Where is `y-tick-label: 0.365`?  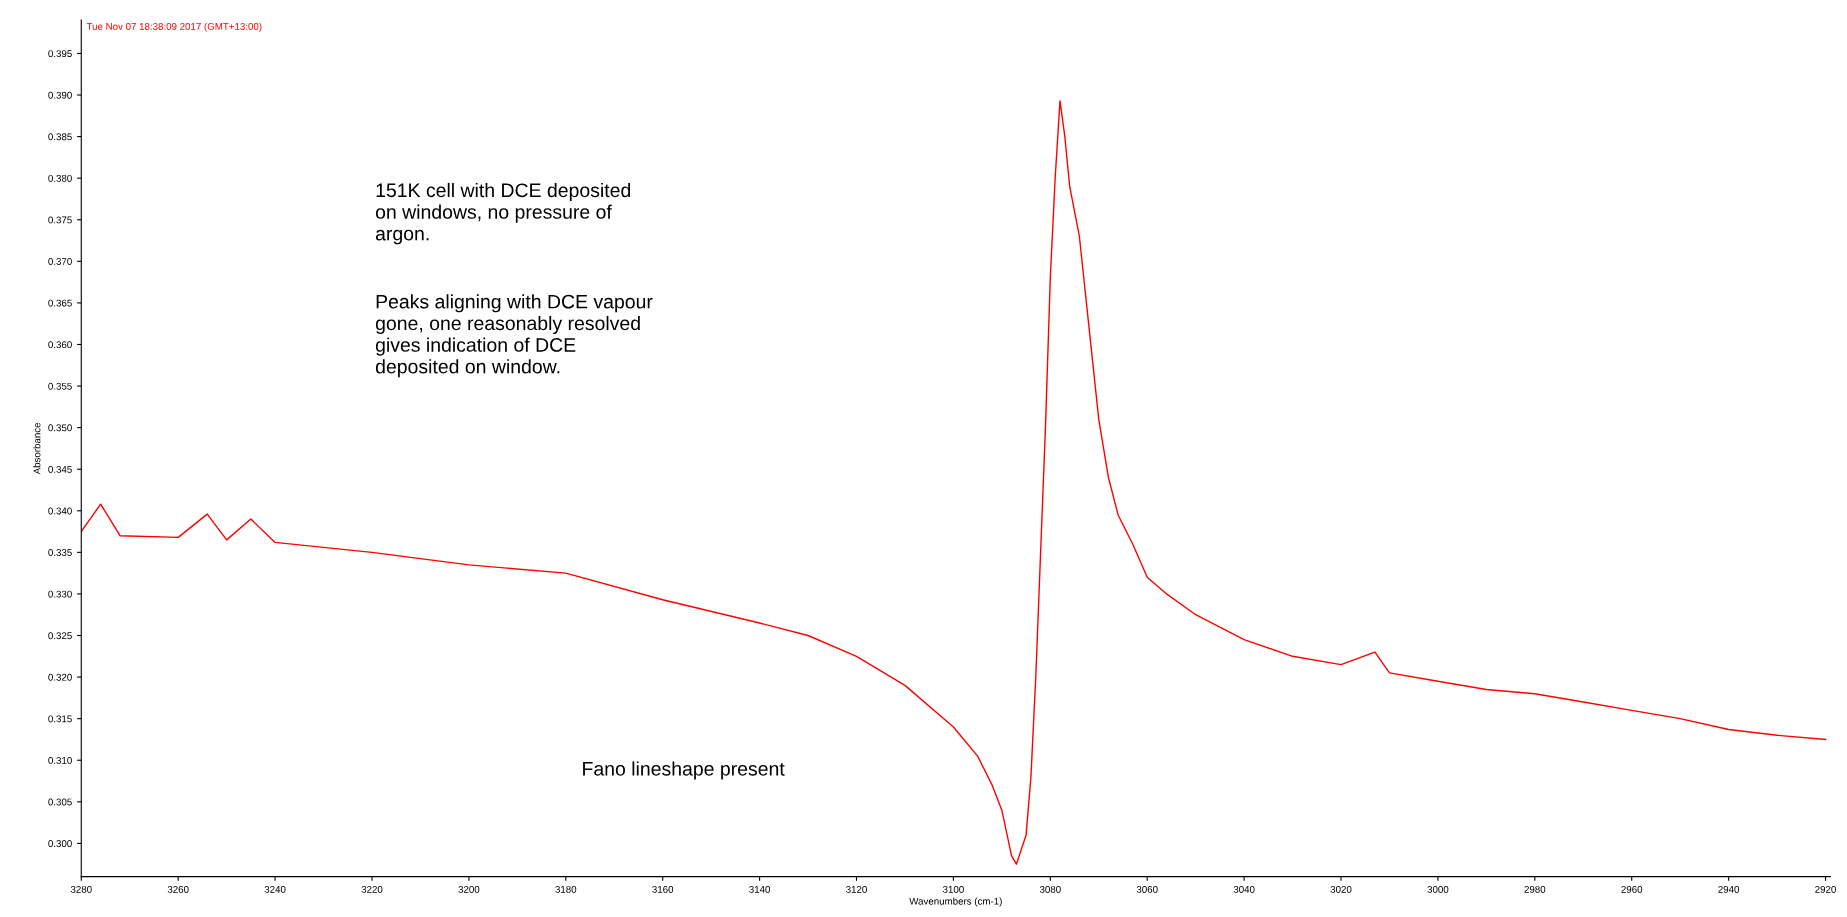 y-tick-label: 0.365 is located at coordinates (60, 303).